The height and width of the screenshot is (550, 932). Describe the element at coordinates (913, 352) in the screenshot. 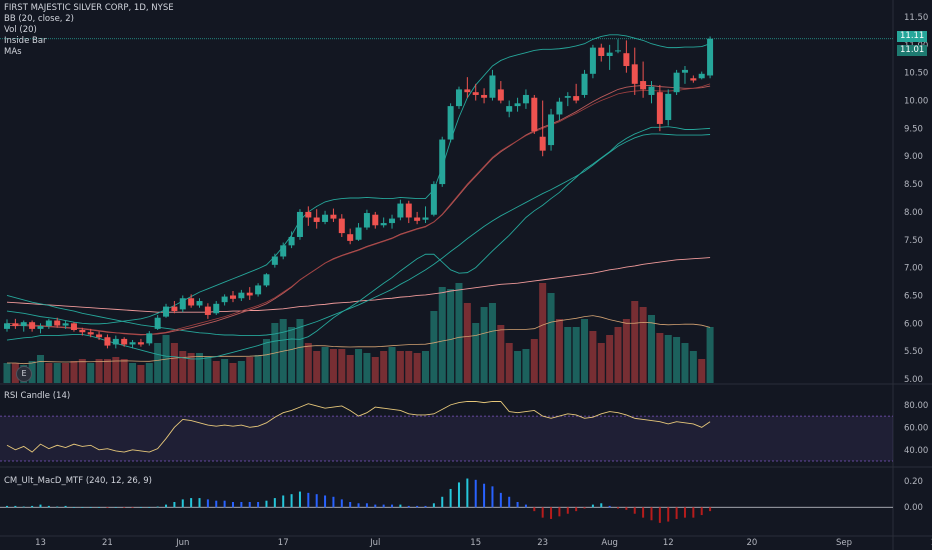

I see `price-tick-label: 5.50` at that location.